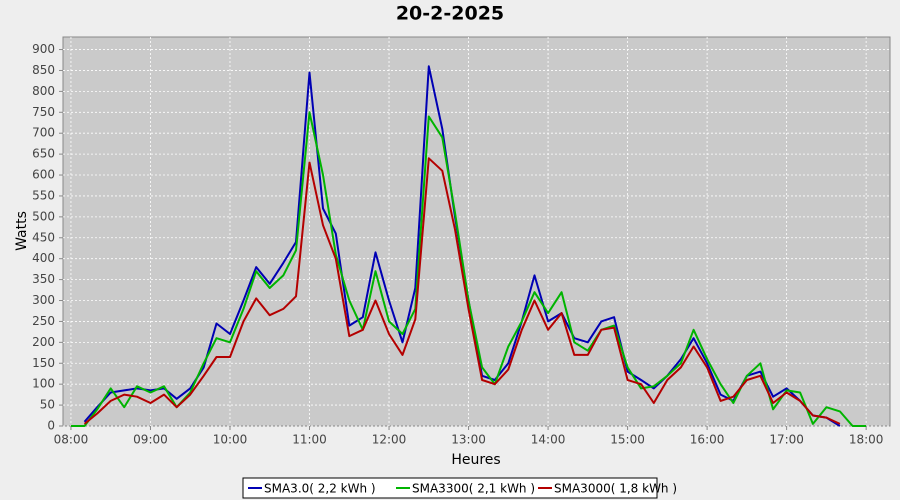  I want to click on x-axis-label: Heures, so click(475, 460).